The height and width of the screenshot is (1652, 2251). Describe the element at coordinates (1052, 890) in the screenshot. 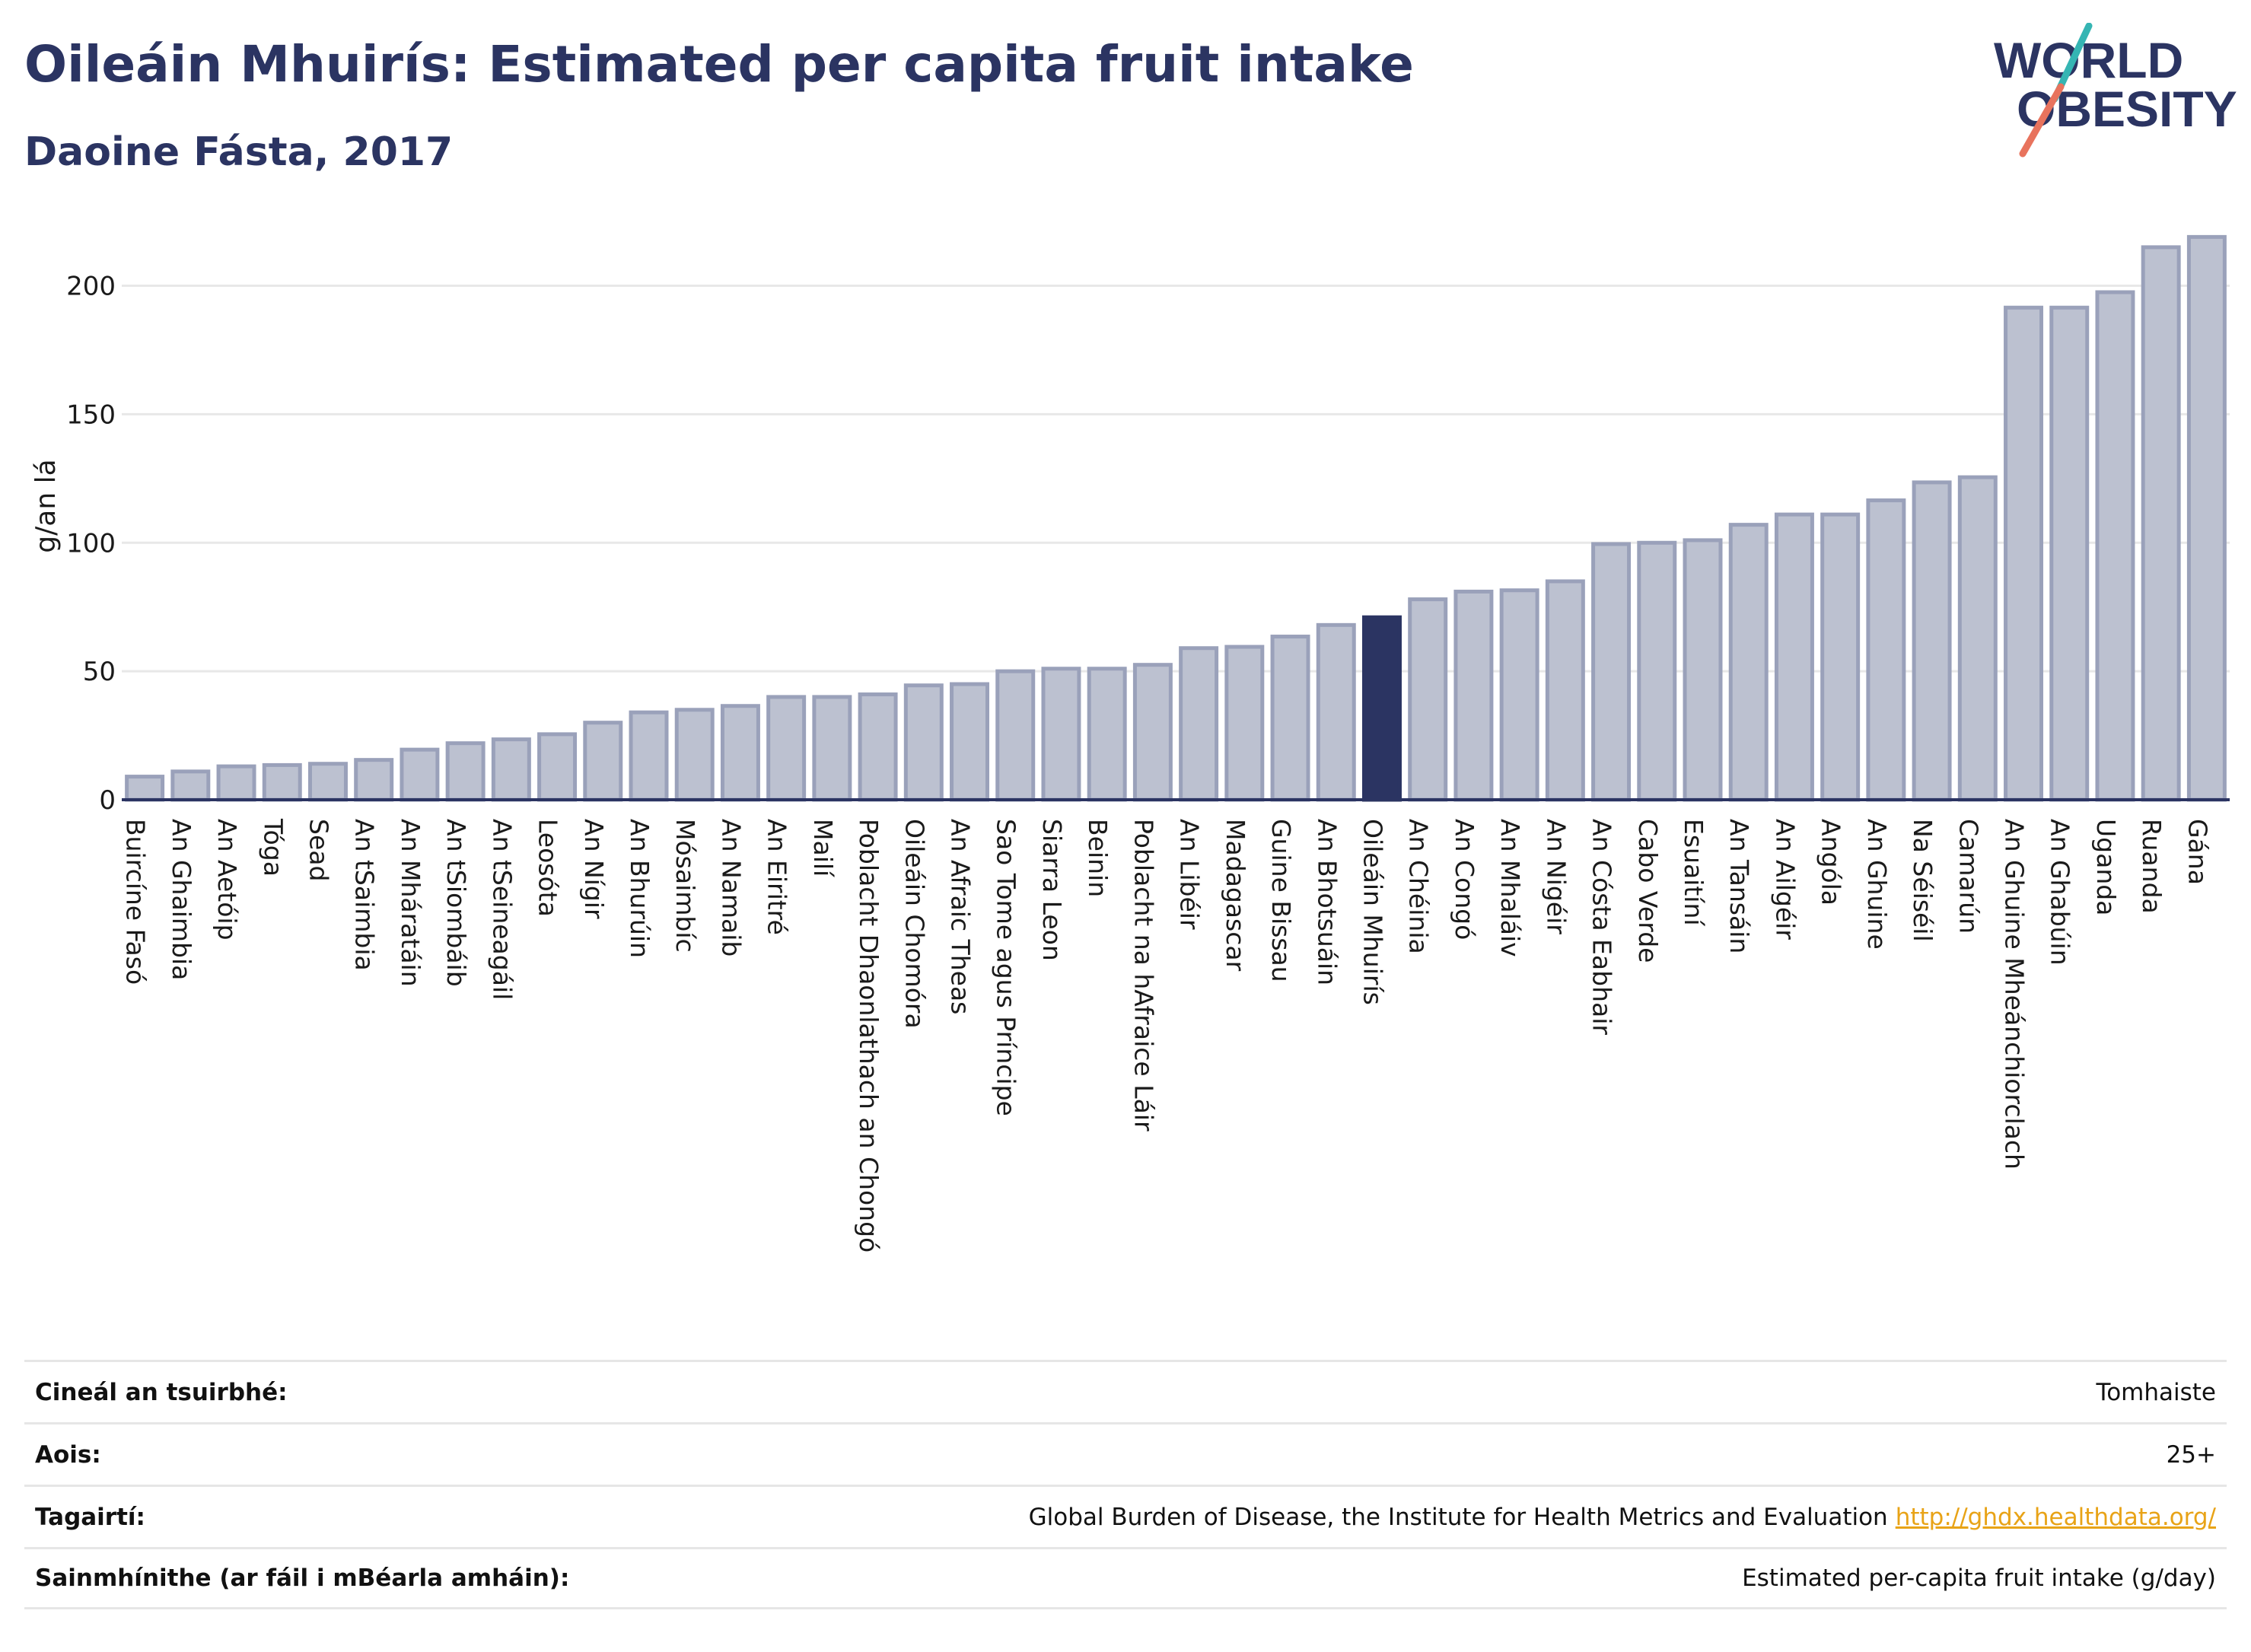

I see `x-tick-label: Siarra Leon` at that location.